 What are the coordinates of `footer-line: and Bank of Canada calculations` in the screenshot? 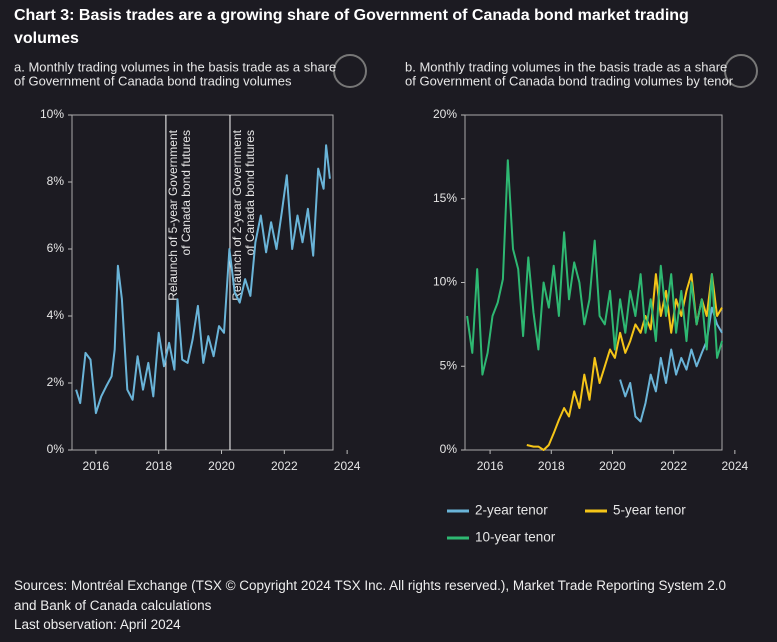 It's located at (113, 605).